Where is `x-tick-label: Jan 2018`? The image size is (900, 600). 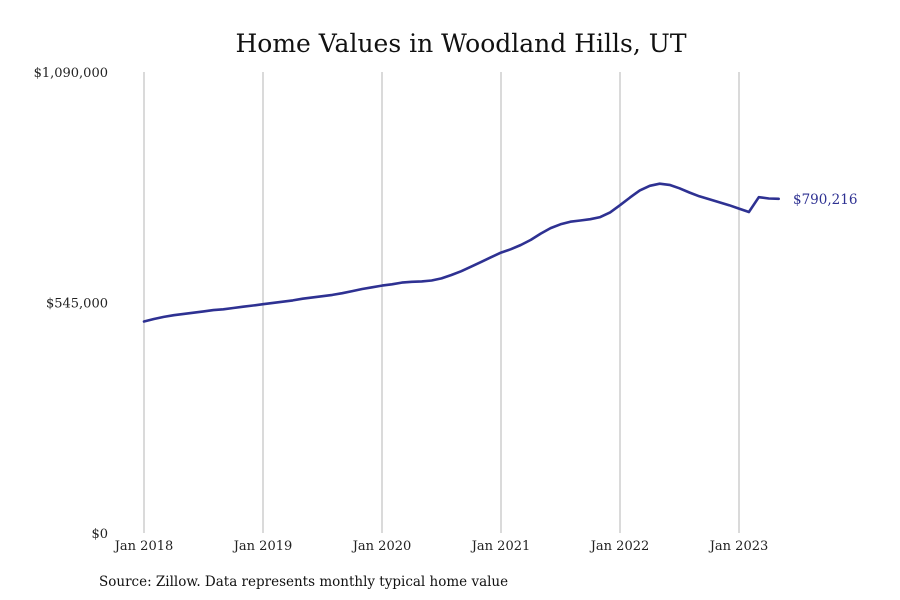
x-tick-label: Jan 2018 is located at coordinates (143, 546).